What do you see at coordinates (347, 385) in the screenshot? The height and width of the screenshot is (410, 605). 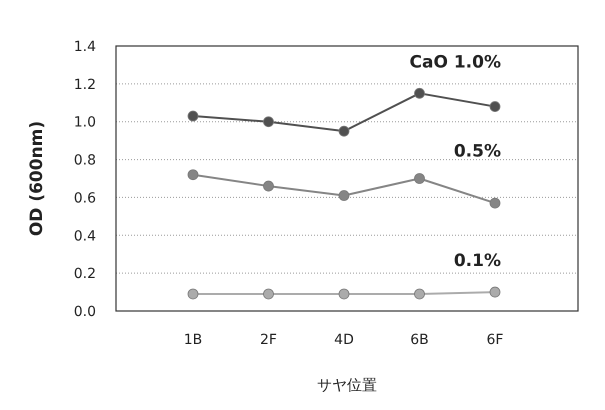 I see `x-axis-title: サヤ位置` at bounding box center [347, 385].